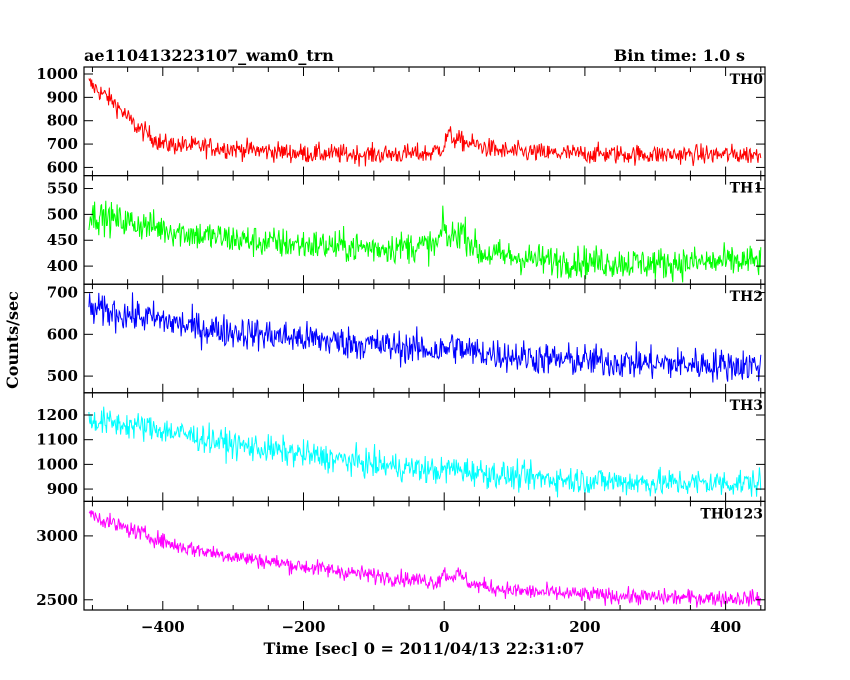 This screenshot has height=680, width=850. What do you see at coordinates (679, 55) in the screenshot?
I see `bin-time-label: Bin time: 1.0 s` at bounding box center [679, 55].